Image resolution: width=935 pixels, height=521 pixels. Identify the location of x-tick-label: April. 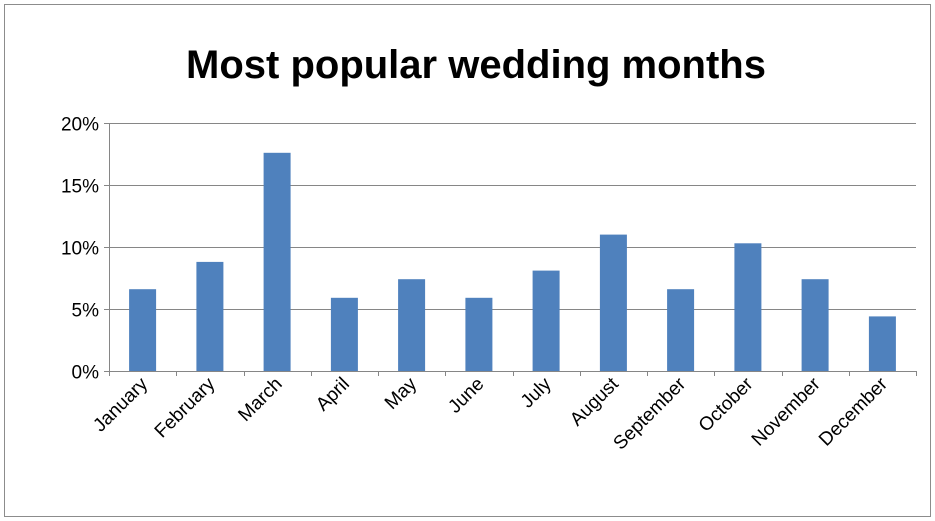
(333, 395).